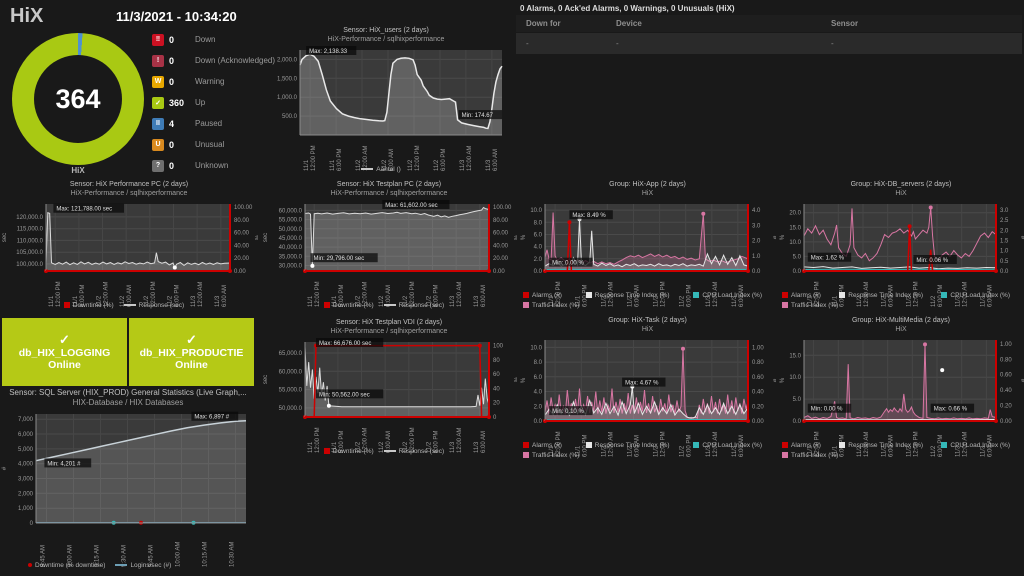  I want to click on chart-legend: Downtime (%) Response (sec), so click(129, 304).